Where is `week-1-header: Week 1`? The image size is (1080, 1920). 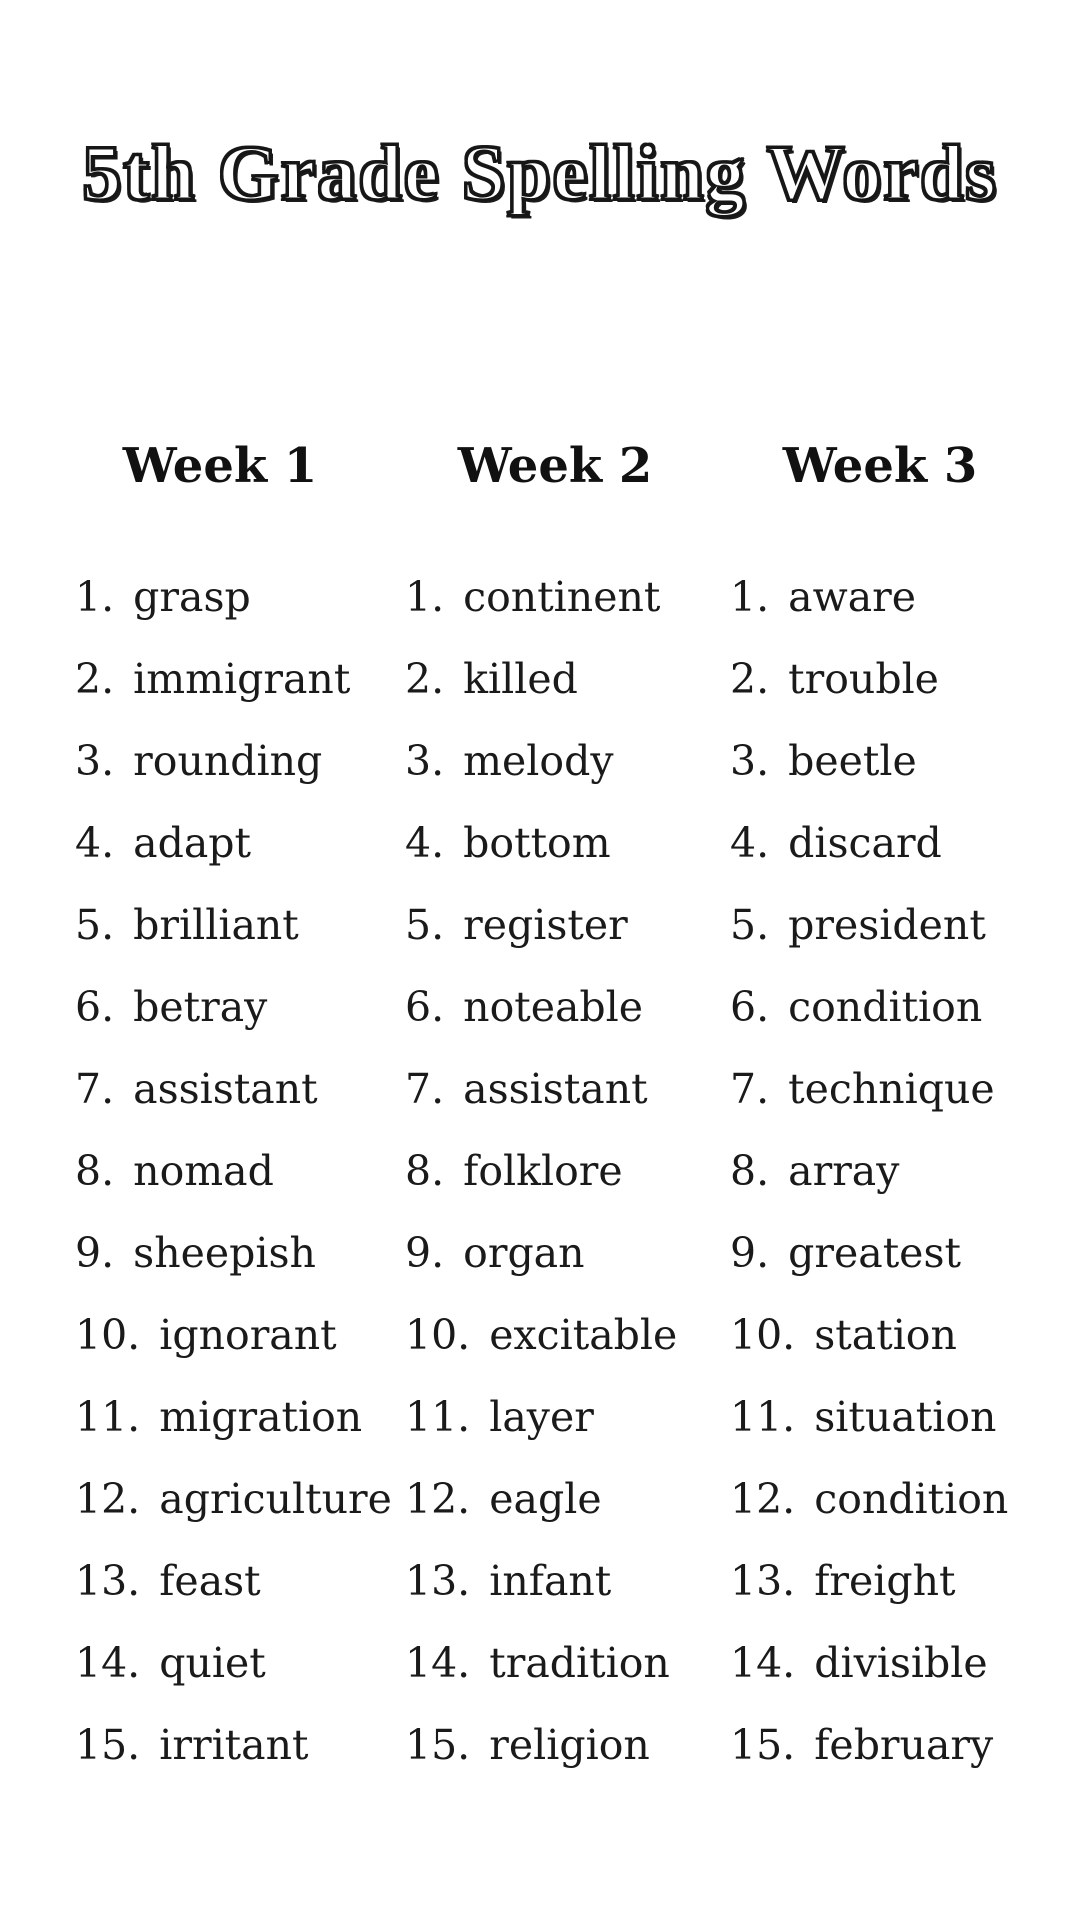
week-1-header: Week 1 is located at coordinates (220, 466).